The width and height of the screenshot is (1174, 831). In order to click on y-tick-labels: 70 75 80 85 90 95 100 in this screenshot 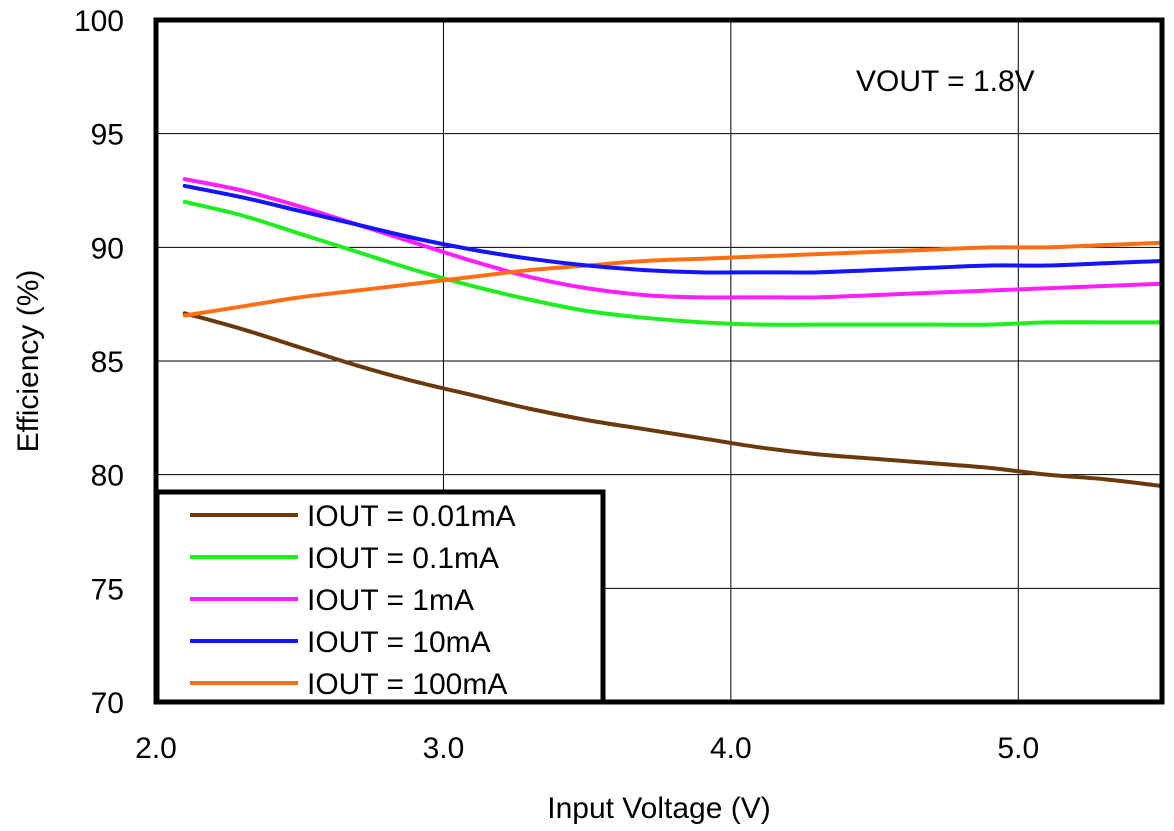, I will do `click(99, 362)`.